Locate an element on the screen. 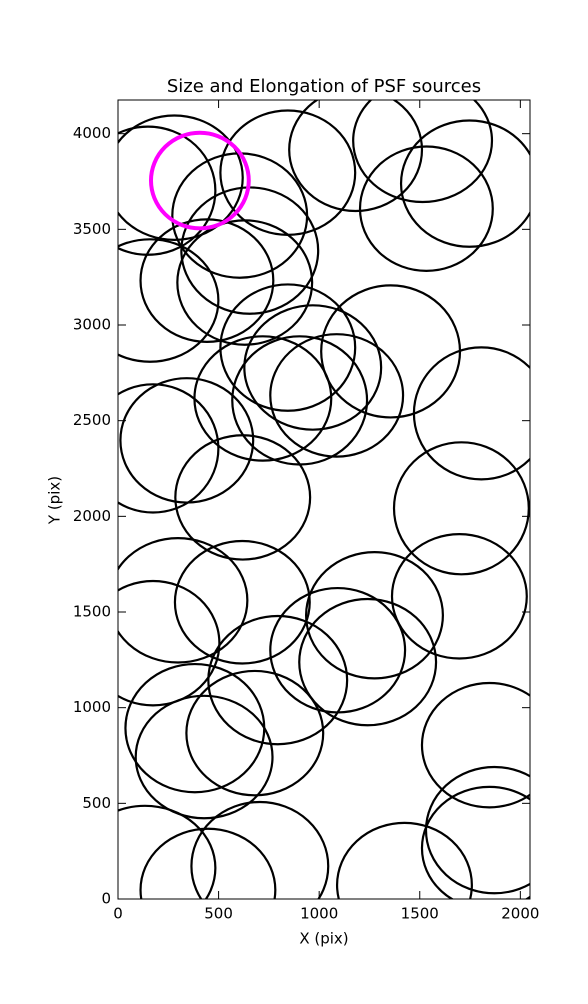 Image resolution: width=588 pixels, height=1004 pixels. chart-title: Size and Elongation of PSF sources is located at coordinates (324, 86).